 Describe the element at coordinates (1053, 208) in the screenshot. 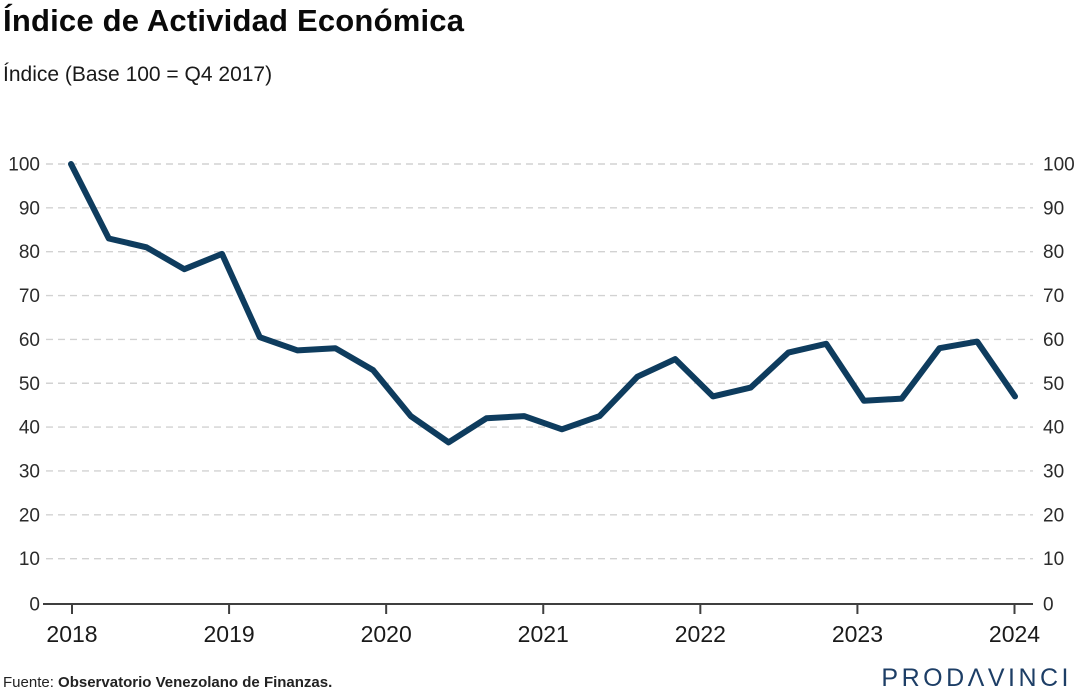

I see `y-tick-label-right: 90` at that location.